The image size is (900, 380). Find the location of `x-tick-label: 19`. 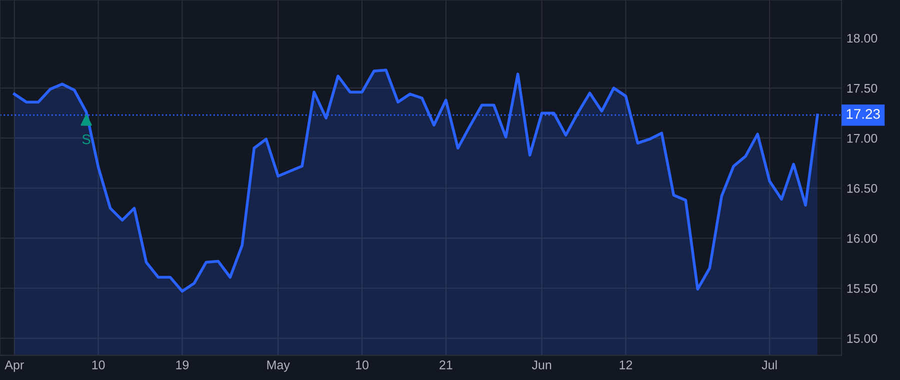

x-tick-label: 19 is located at coordinates (182, 365).